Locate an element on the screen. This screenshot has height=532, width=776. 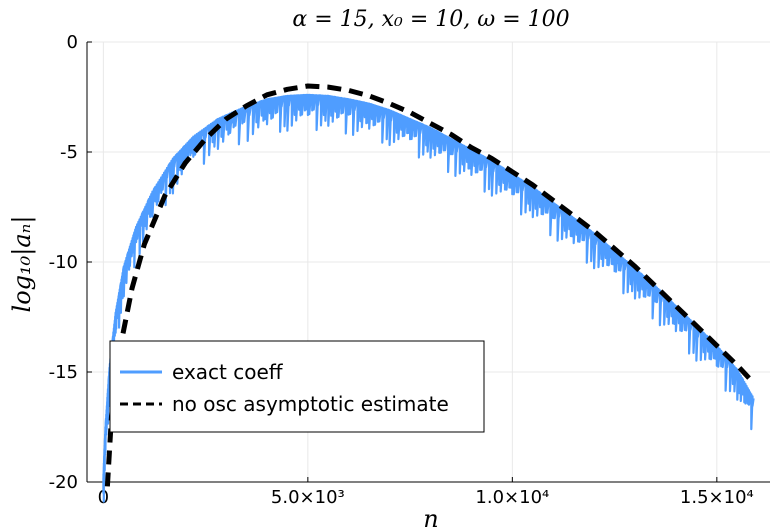
legend: exact coeff no osc asymptotic estimate is located at coordinates (297, 386).